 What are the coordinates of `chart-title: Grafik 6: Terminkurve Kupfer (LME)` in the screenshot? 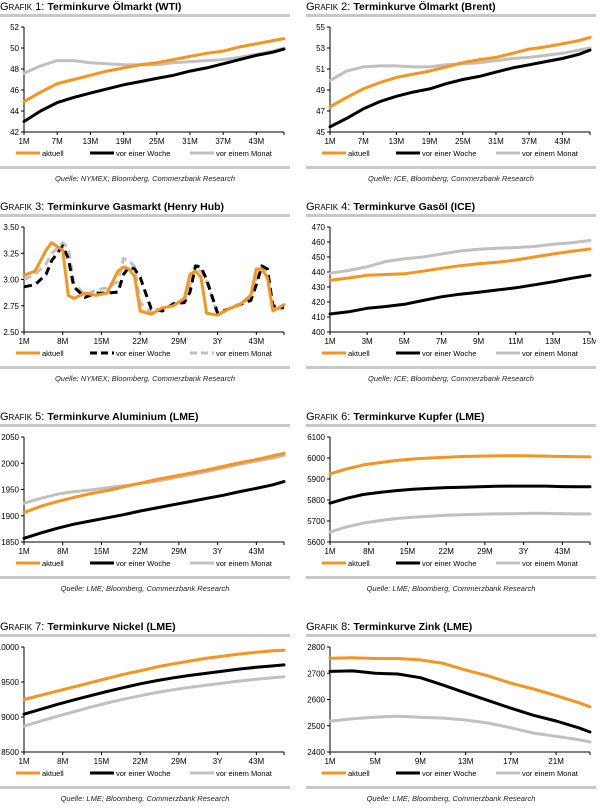 It's located at (451, 417).